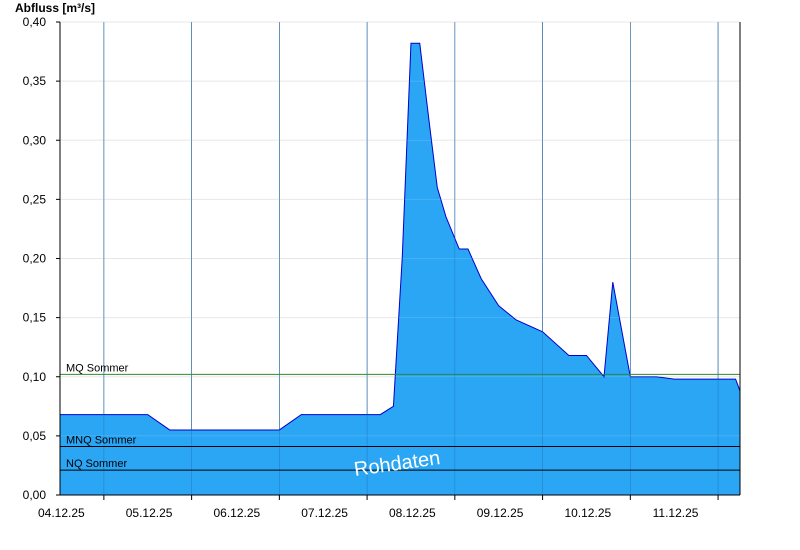  I want to click on y-tick-labels: 0,00 0,05 0,10 0,15 0,20 0,25 0,30 0,35 0,40, so click(35, 258).